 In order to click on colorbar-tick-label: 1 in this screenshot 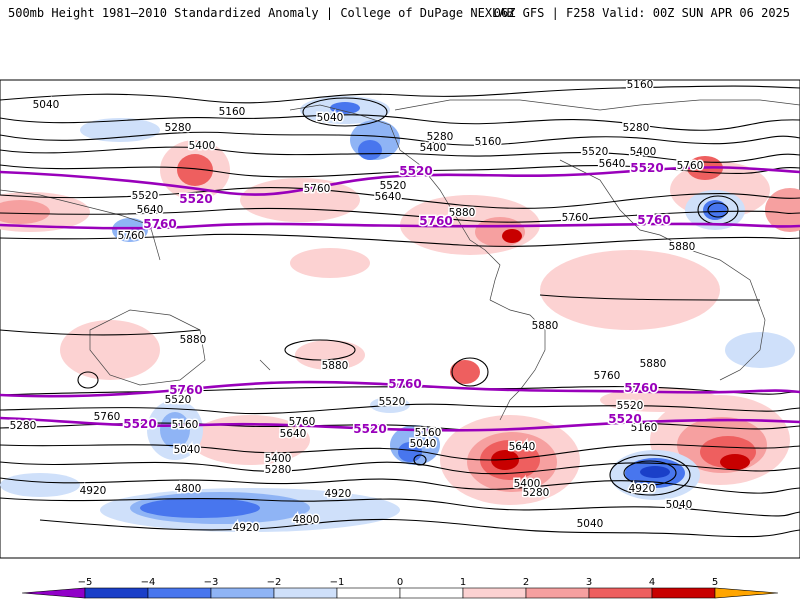, I will do `click(463, 582)`.